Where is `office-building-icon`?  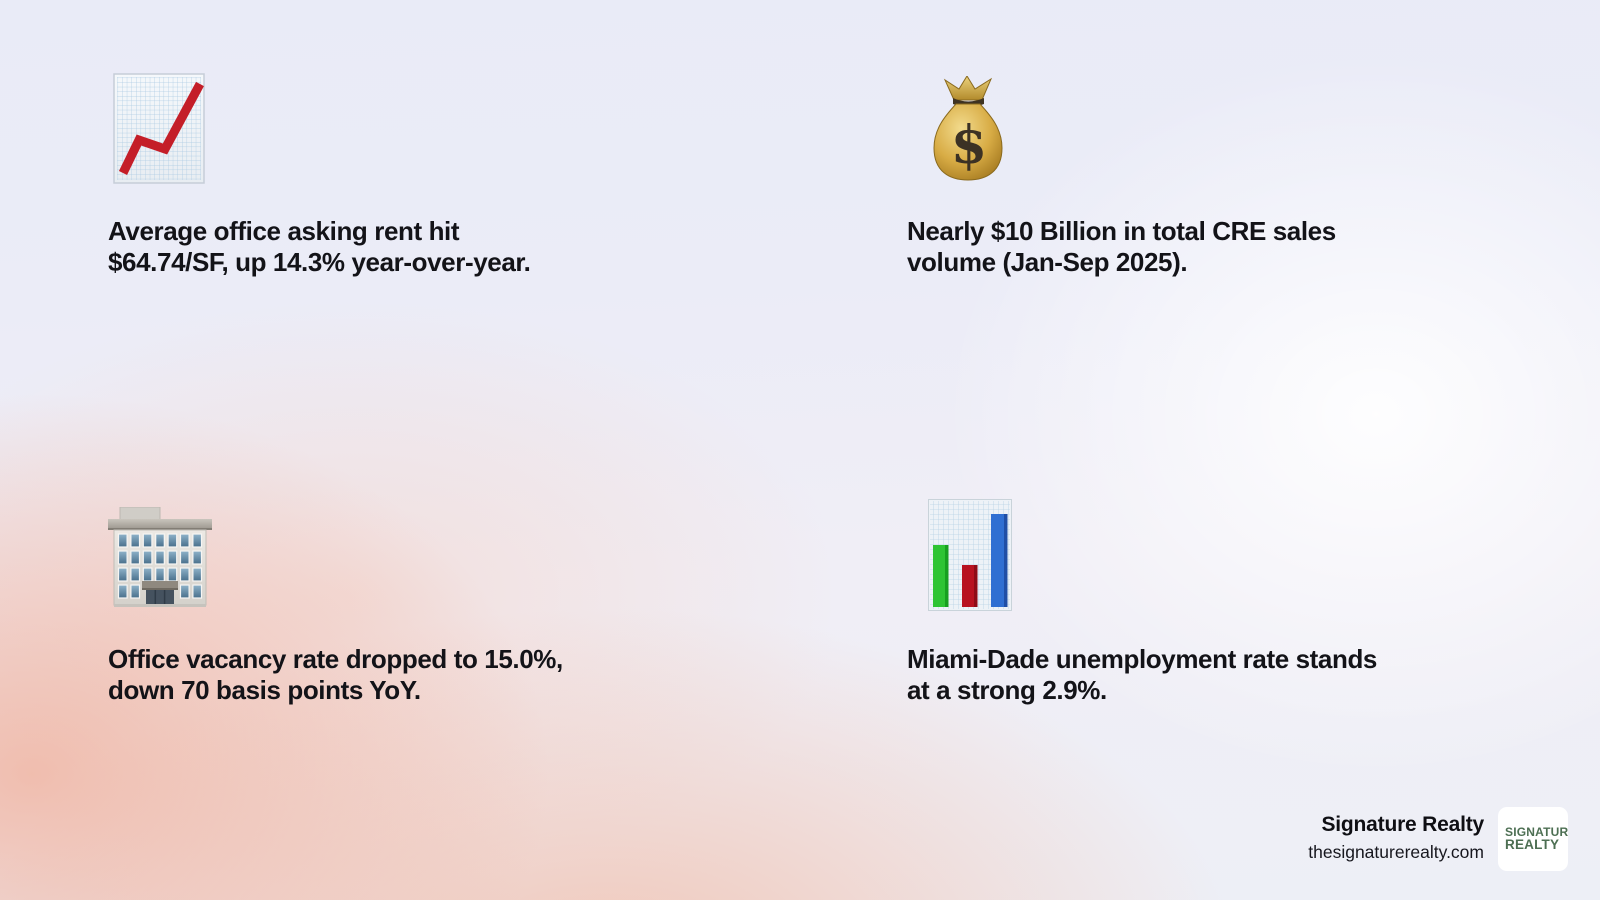 office-building-icon is located at coordinates (160, 559).